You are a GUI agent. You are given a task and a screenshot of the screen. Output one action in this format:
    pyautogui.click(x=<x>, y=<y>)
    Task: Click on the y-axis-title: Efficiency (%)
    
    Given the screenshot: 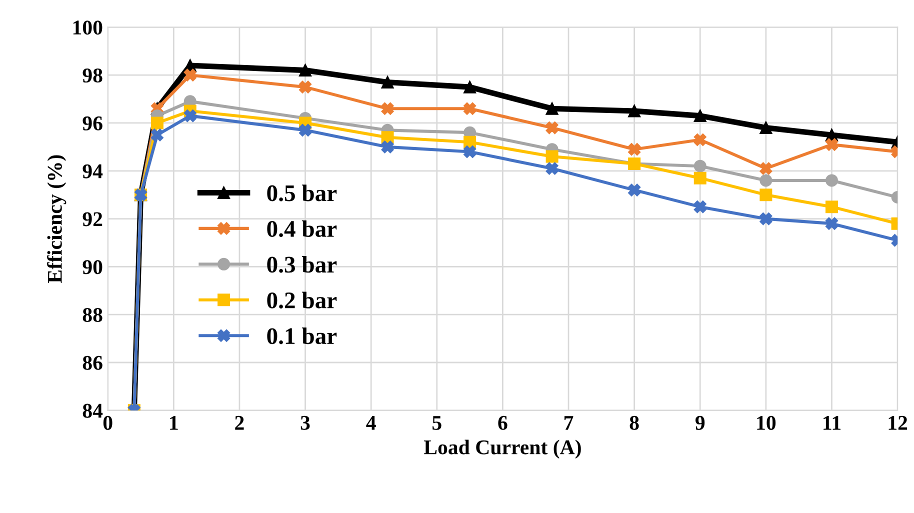 What is the action you would take?
    pyautogui.click(x=56, y=219)
    